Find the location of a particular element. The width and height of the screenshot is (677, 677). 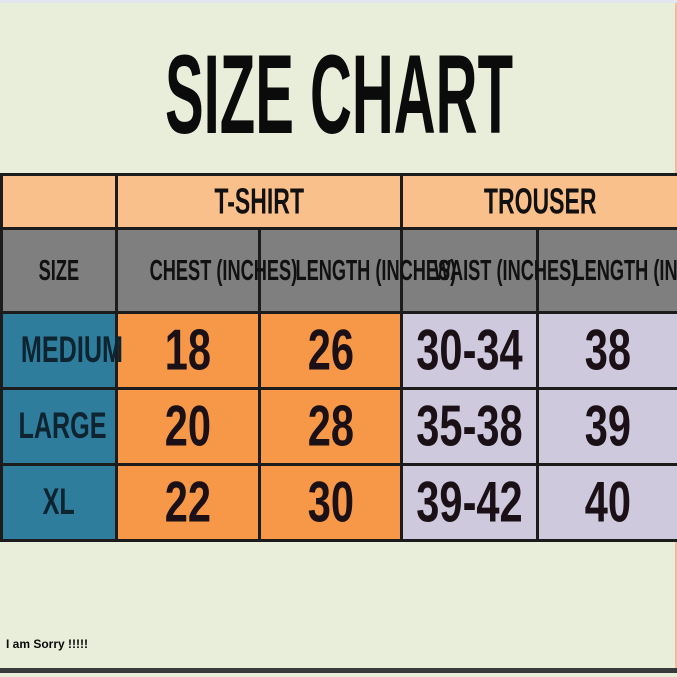

trouser-length-cell-value: 39 is located at coordinates (608, 426).